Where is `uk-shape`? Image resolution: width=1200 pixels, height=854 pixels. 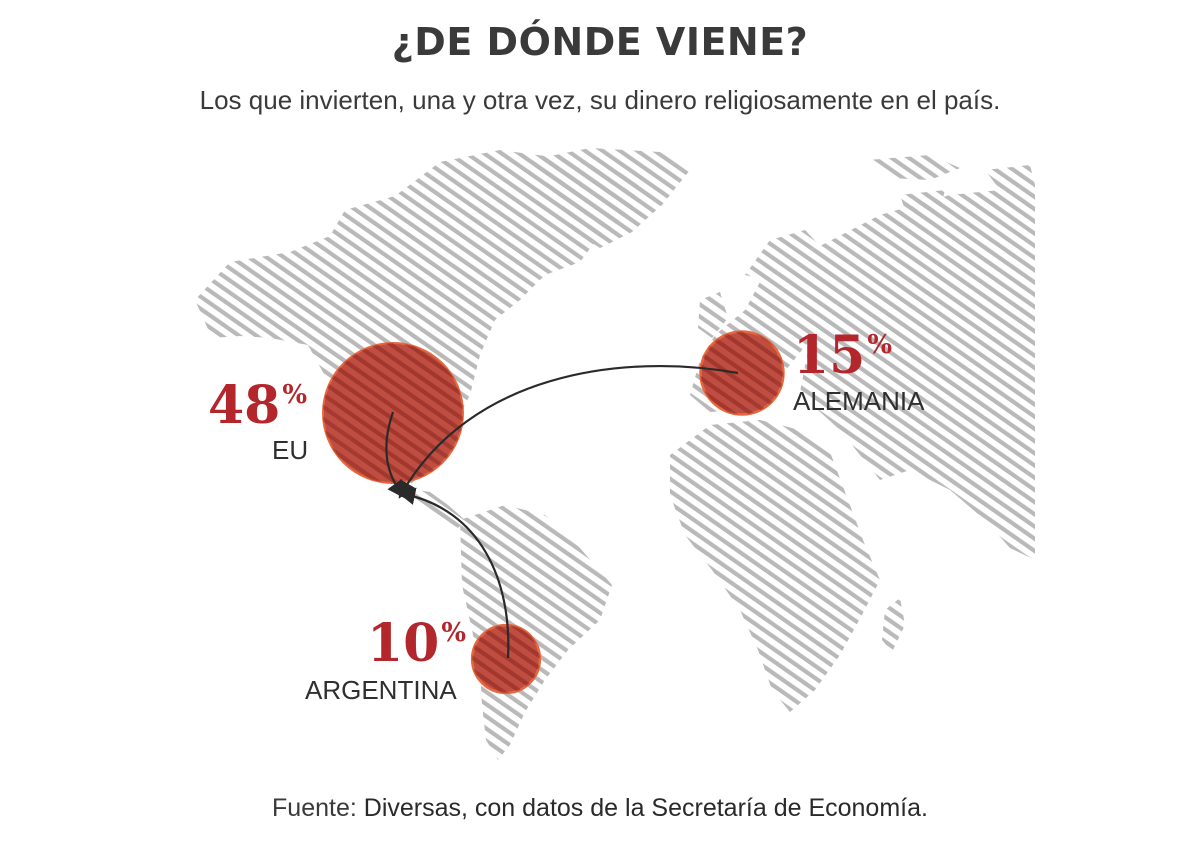 uk-shape is located at coordinates (713, 315).